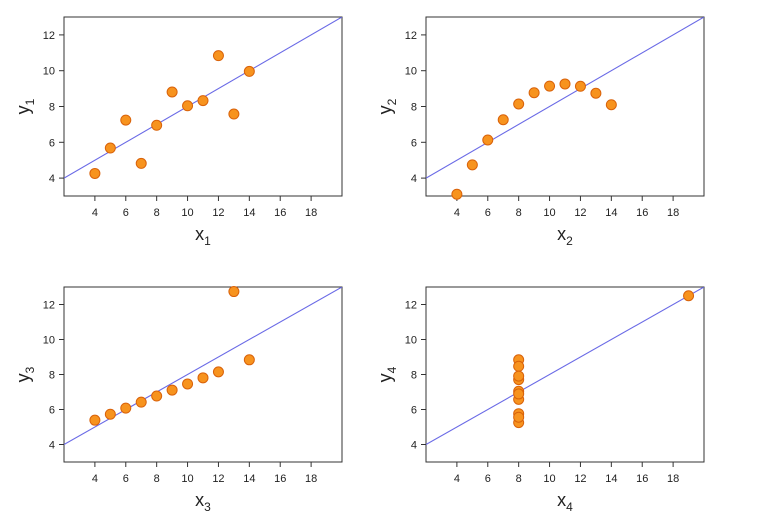 The width and height of the screenshot is (760, 522). I want to click on x-axis-title-1: x1, so click(203, 236).